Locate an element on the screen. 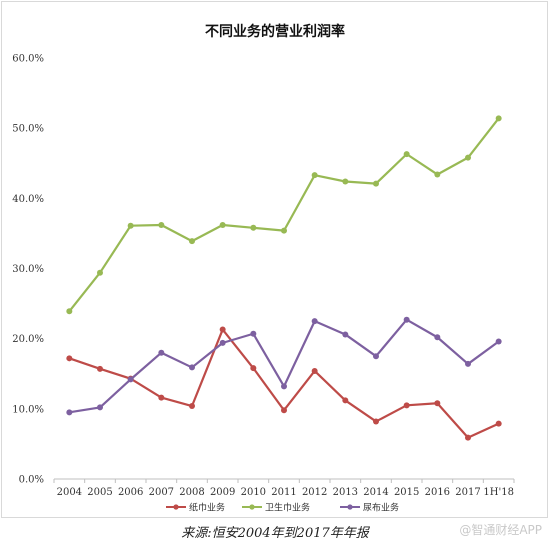  legend-label: 纸巾业务 is located at coordinates (207, 508).